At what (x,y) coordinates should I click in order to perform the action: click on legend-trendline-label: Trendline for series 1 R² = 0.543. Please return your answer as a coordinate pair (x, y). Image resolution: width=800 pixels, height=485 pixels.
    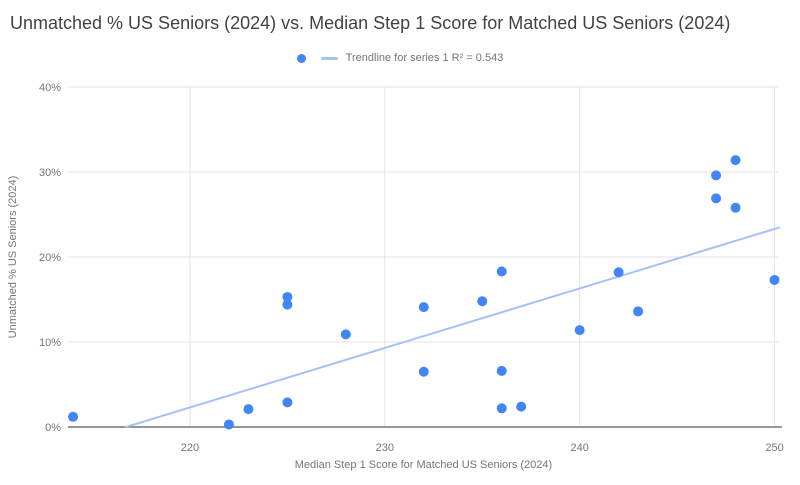
    Looking at the image, I should click on (424, 58).